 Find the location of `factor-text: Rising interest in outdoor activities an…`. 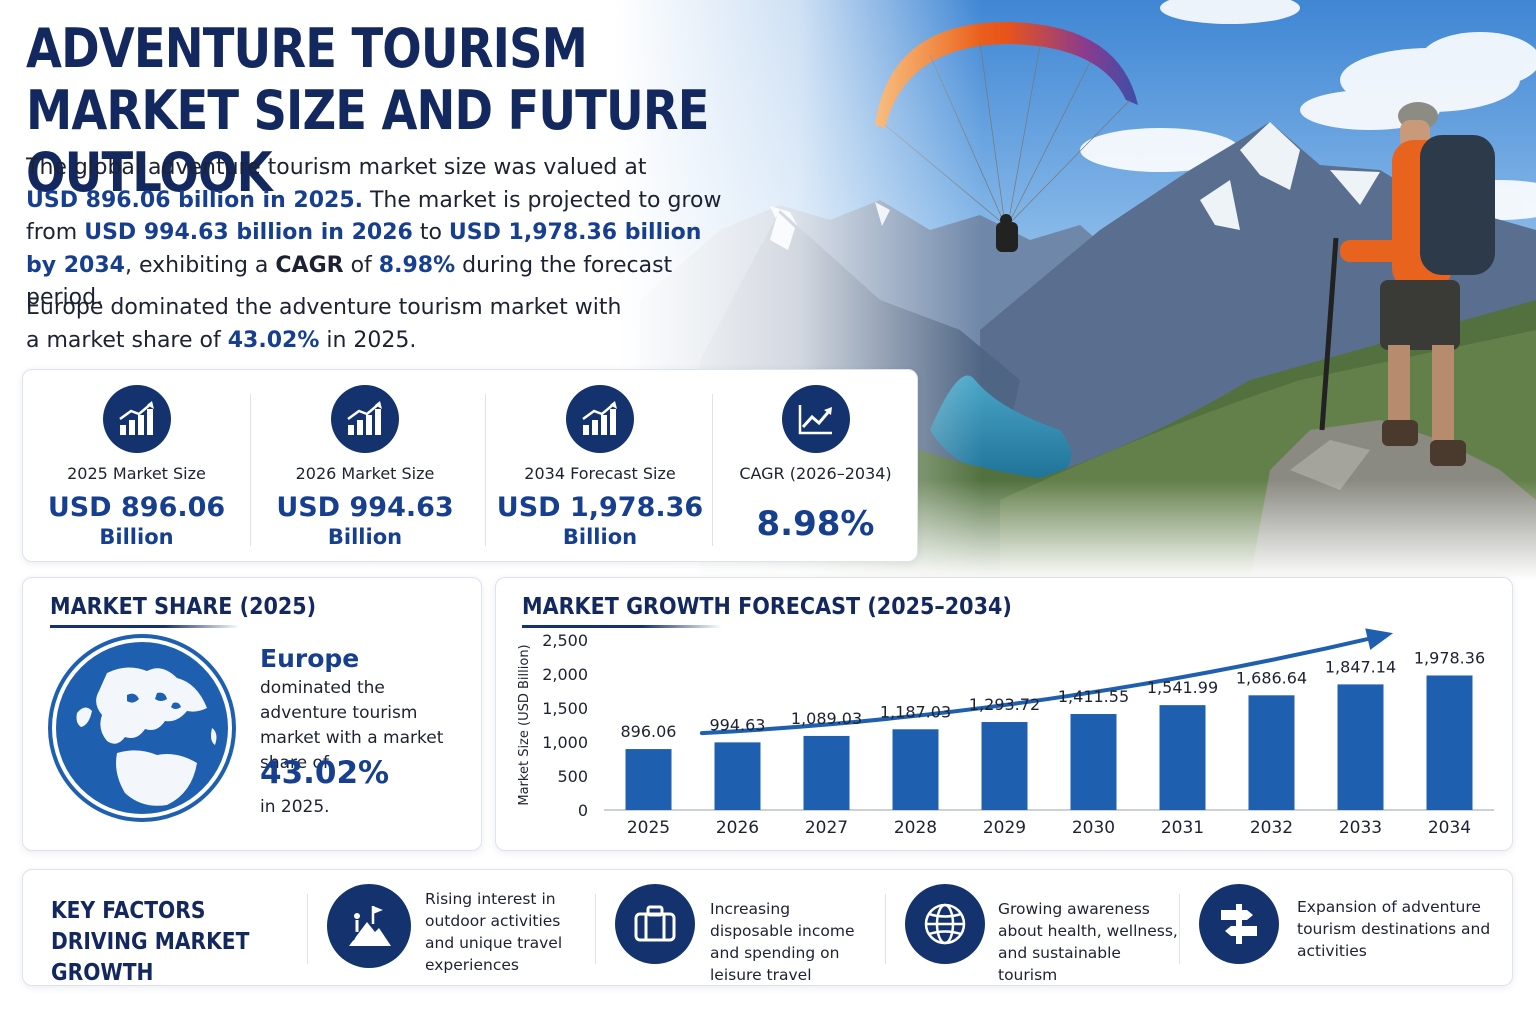

factor-text: Rising interest in outdoor activities an… is located at coordinates (494, 932).